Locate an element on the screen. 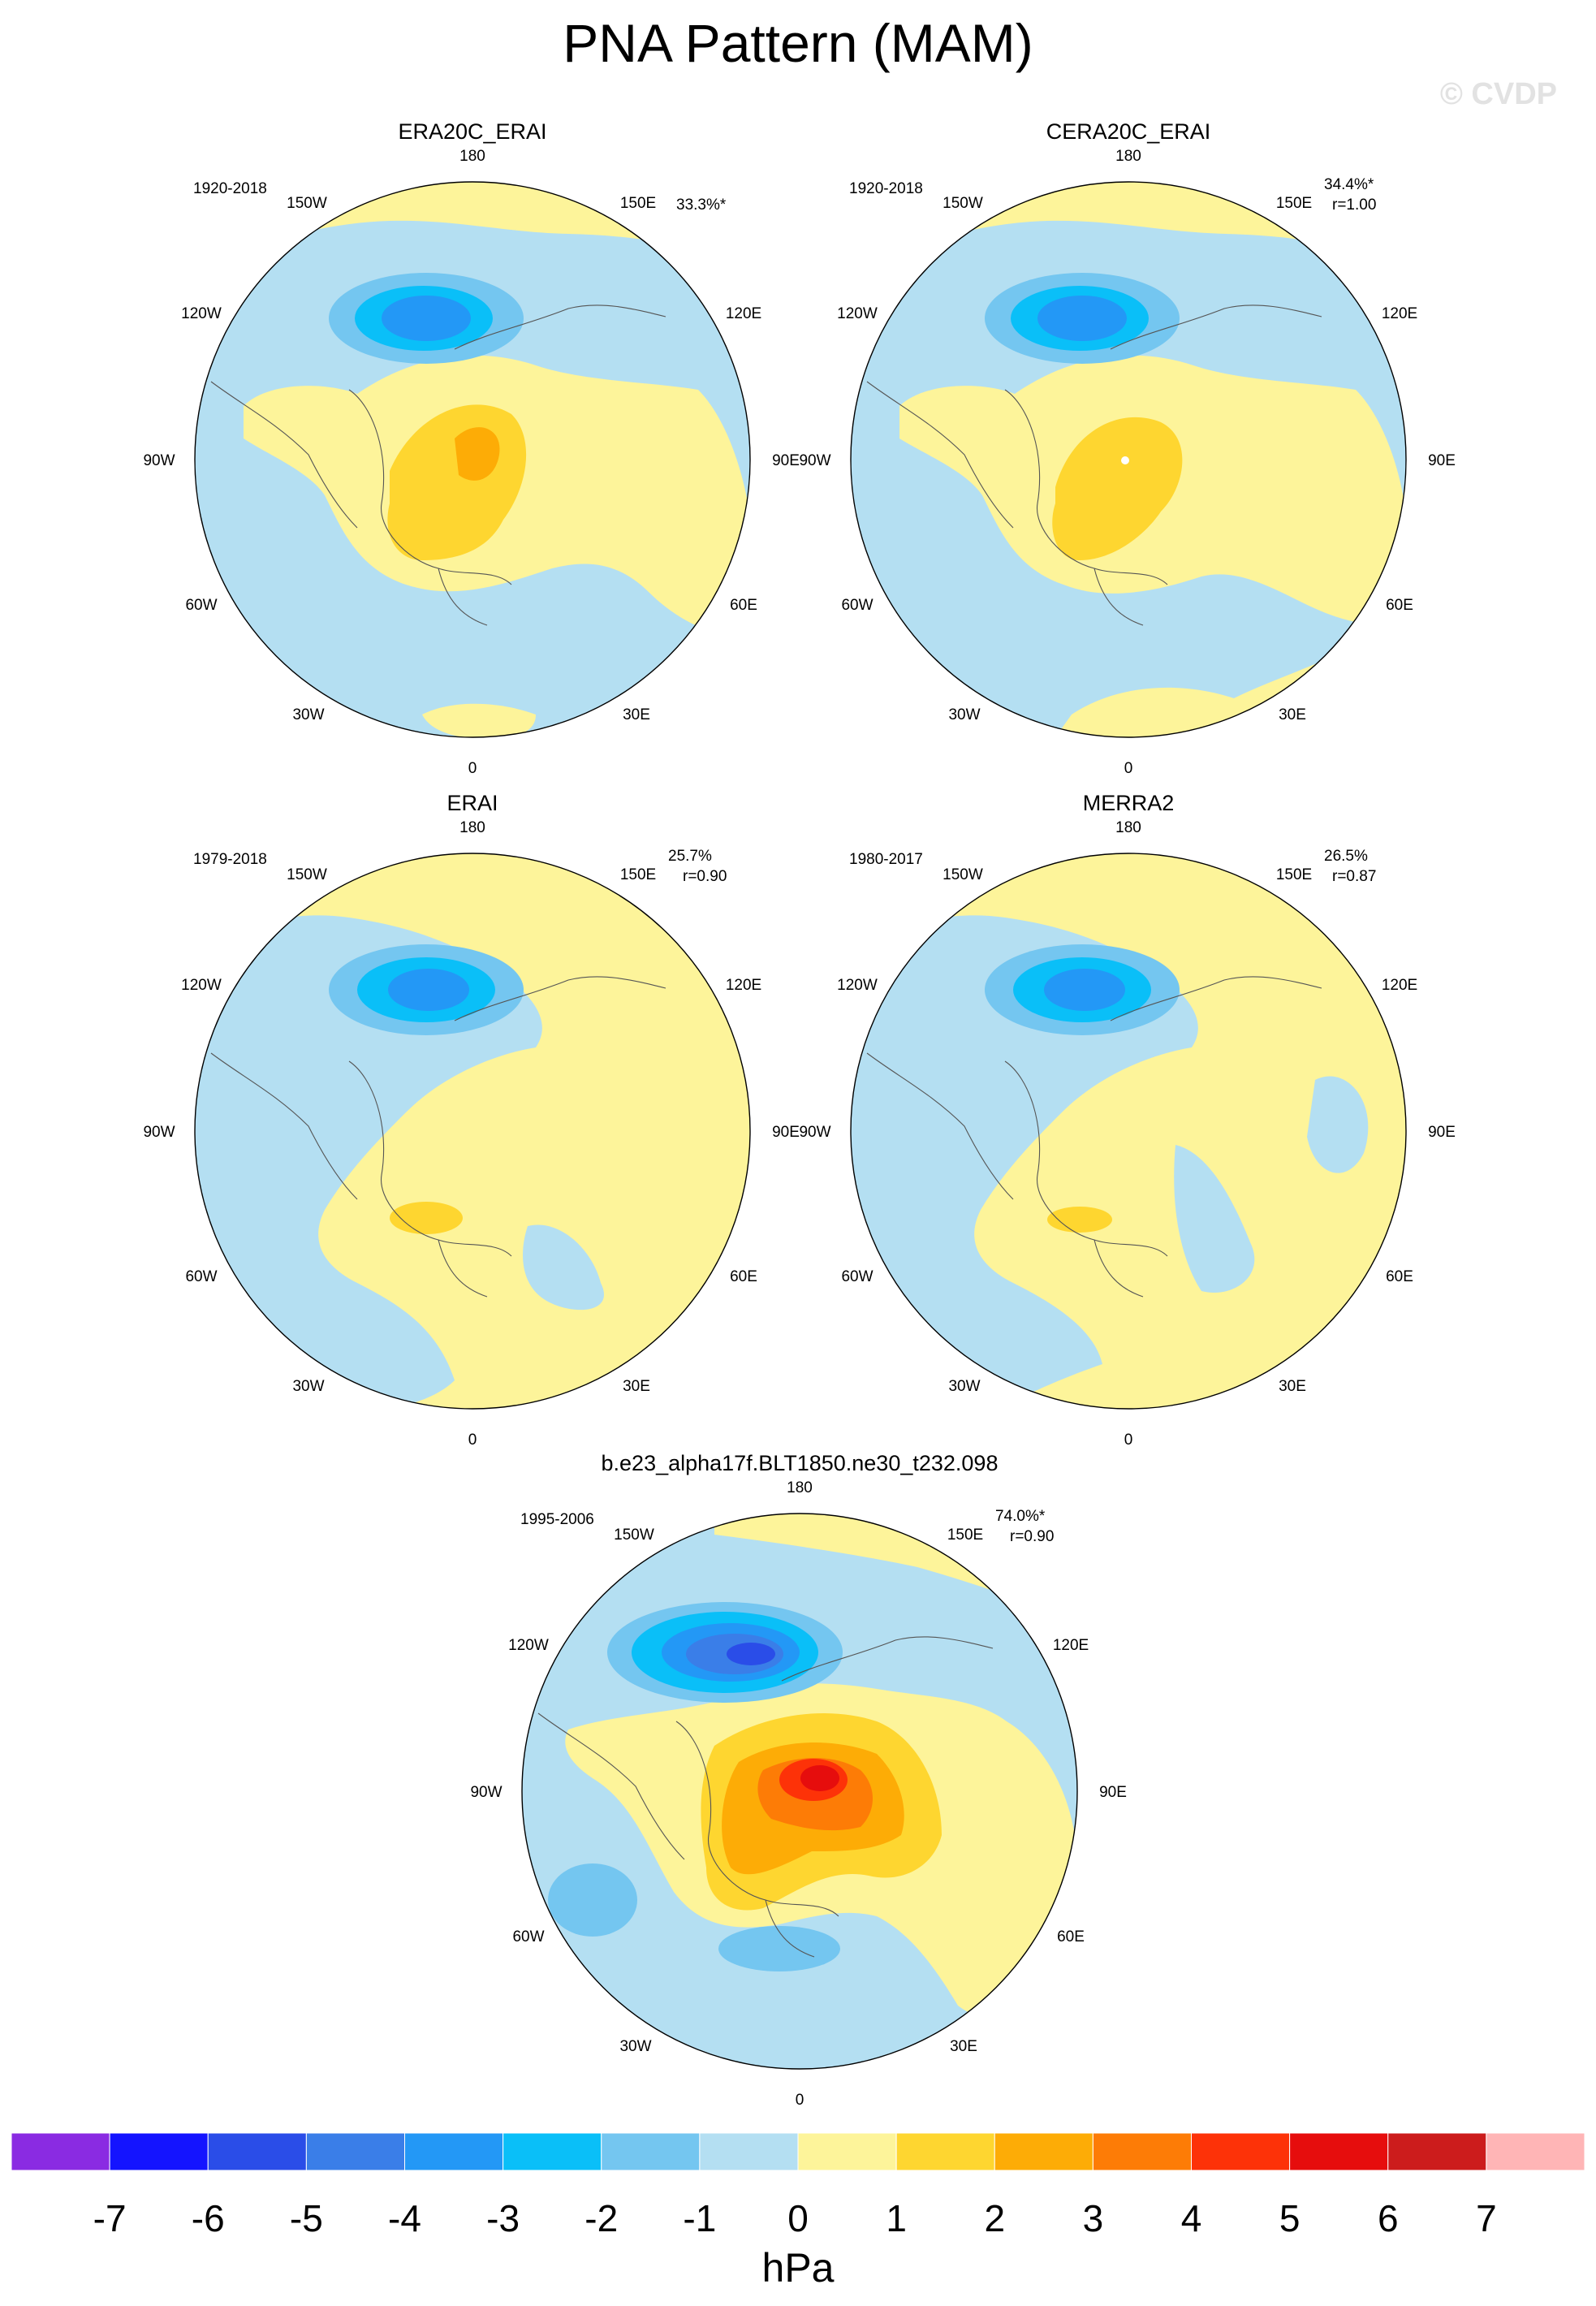 The image size is (1596, 2306). copyright-text: © CVDP is located at coordinates (1498, 94).